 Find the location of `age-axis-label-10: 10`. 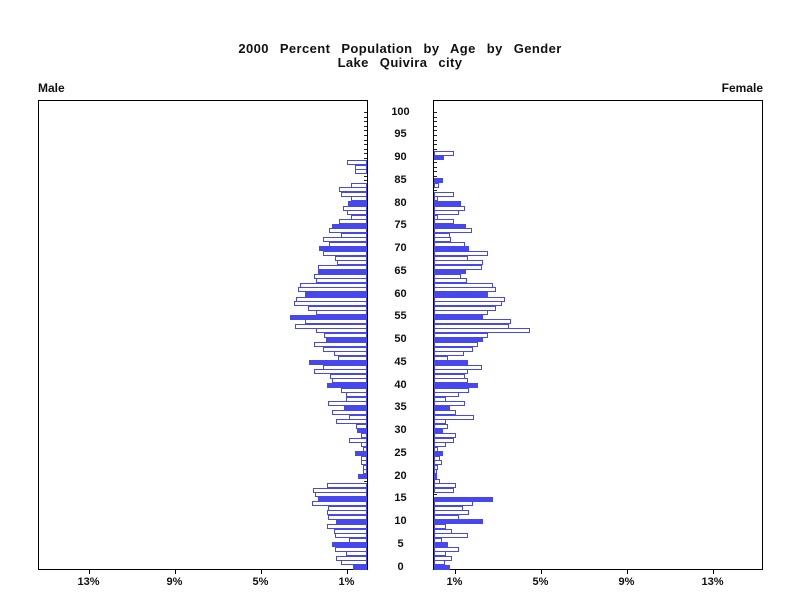

age-axis-label-10: 10 is located at coordinates (400, 521).